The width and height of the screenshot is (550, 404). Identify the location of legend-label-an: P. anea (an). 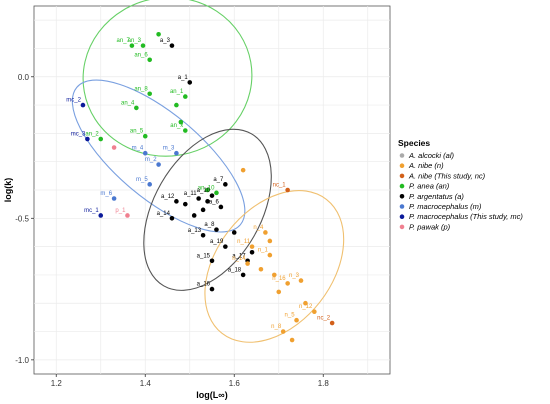
(429, 186).